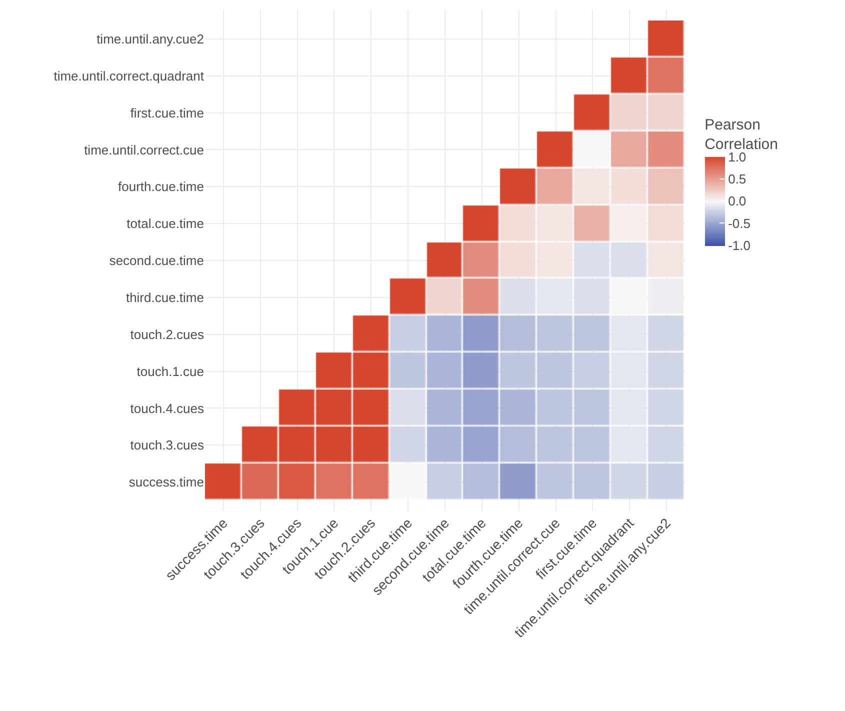 Image resolution: width=845 pixels, height=711 pixels. Describe the element at coordinates (156, 260) in the screenshot. I see `y-tick-label: second.cue.time` at that location.